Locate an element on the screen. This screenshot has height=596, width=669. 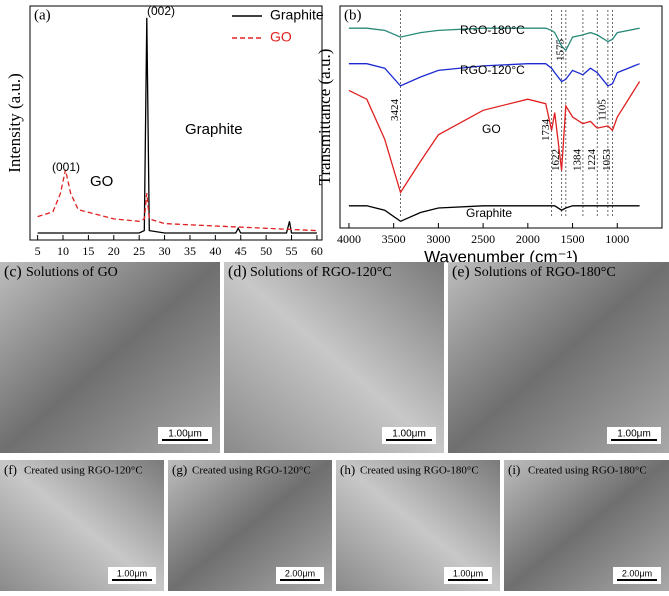
x-tick-label: 3000 is located at coordinates (438, 239).